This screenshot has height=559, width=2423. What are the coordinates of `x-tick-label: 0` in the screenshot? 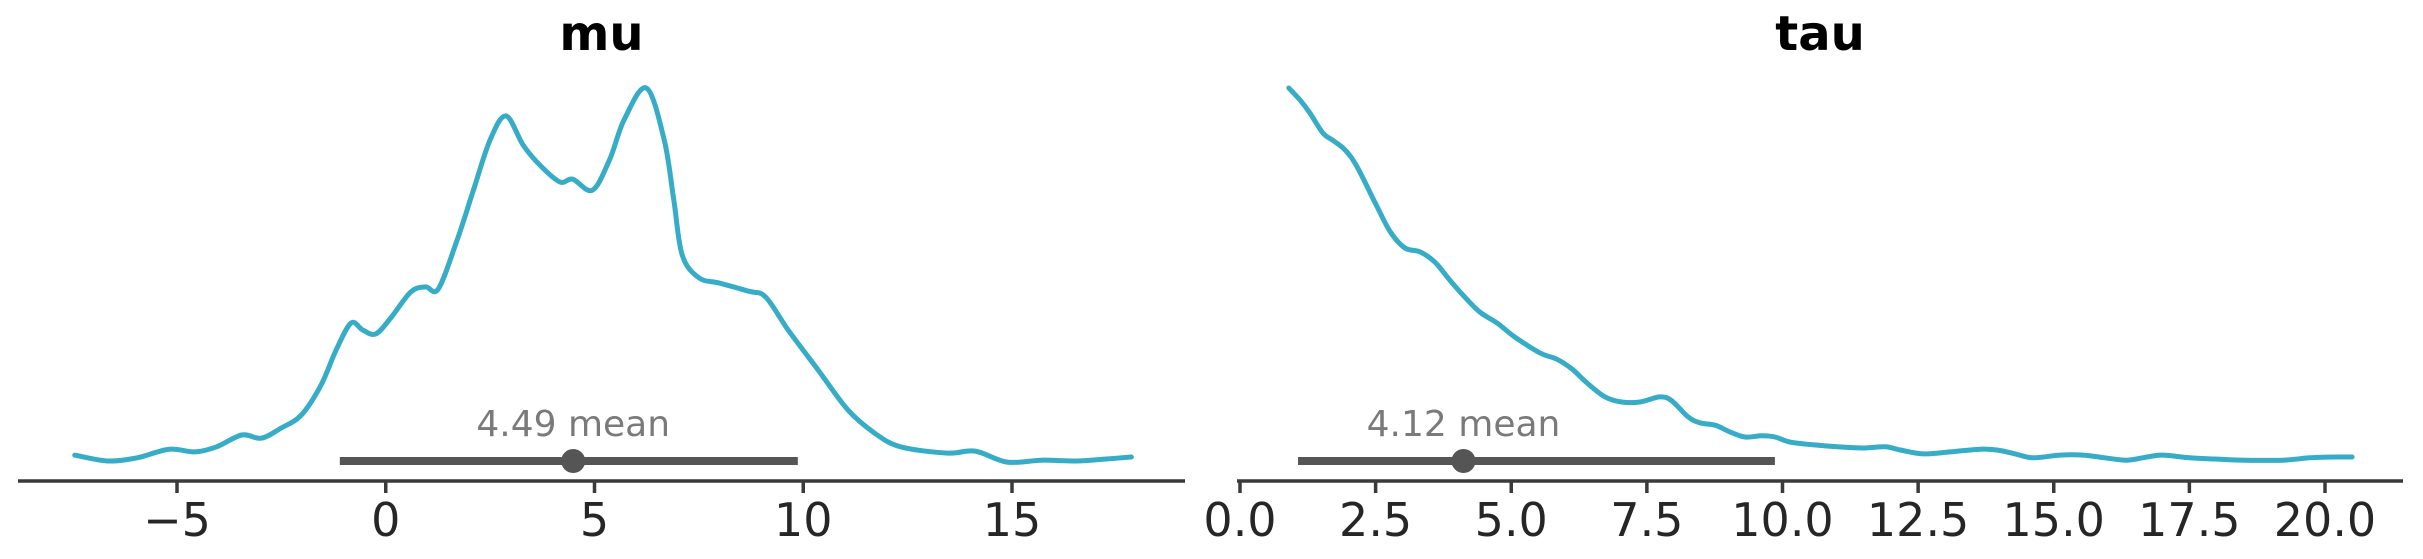 It's located at (385, 520).